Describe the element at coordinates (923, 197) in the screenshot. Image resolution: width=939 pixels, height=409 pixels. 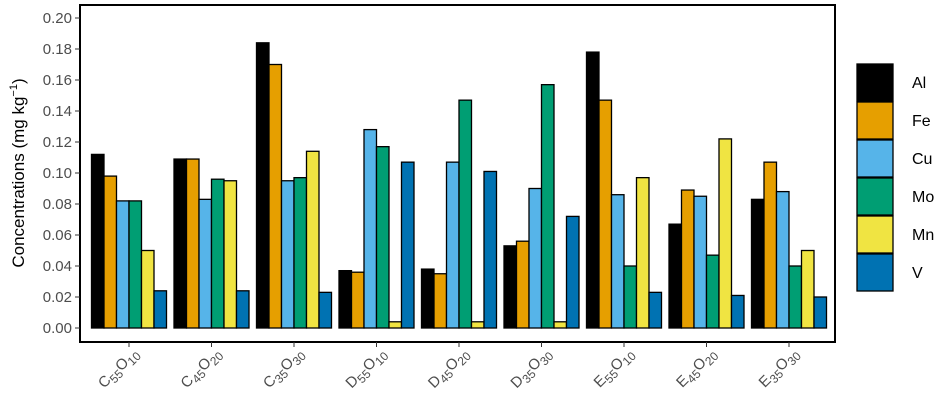
I see `legend-label: Mo` at that location.